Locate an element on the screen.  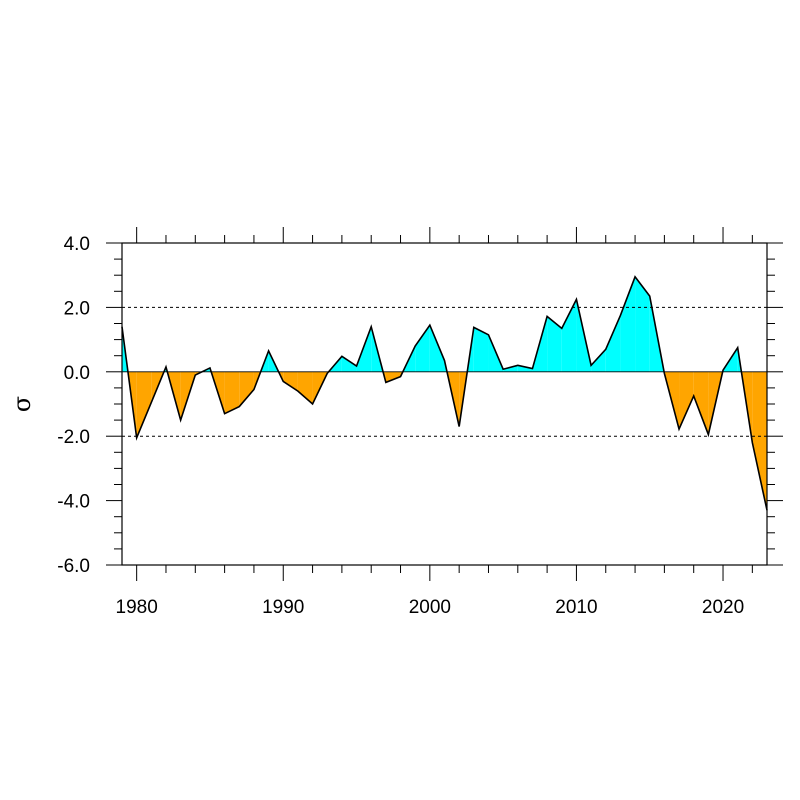
y-tick-label: -6.0 is located at coordinates (73, 566).